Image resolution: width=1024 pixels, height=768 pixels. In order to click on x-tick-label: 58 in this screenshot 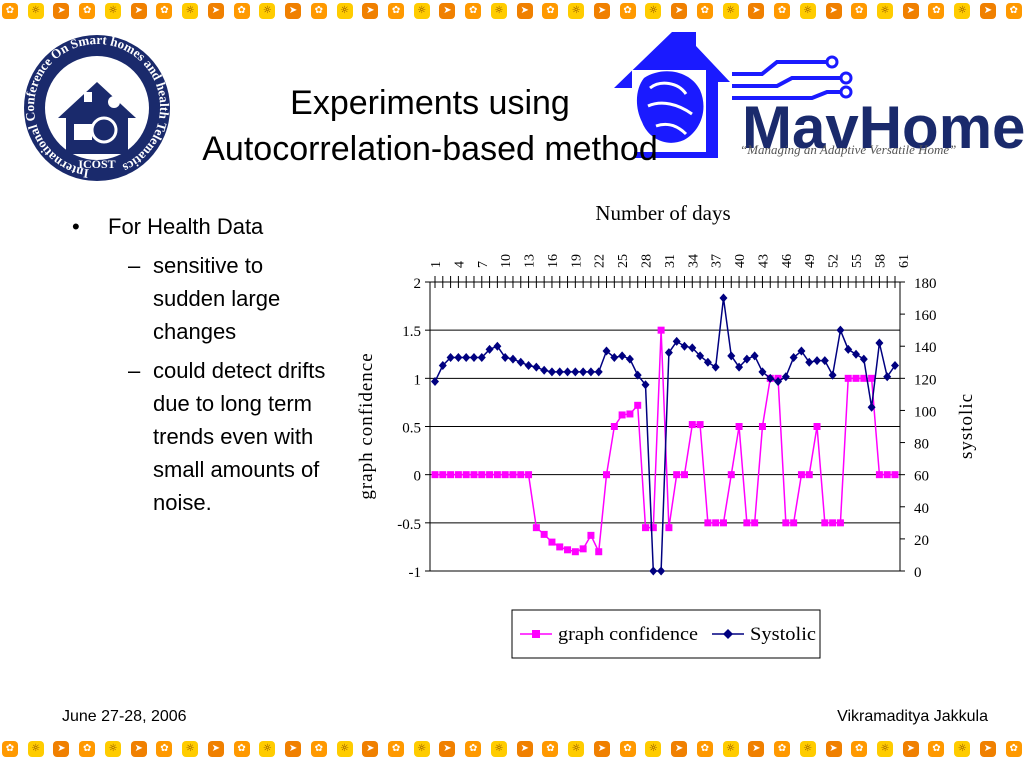, I will do `click(880, 261)`.